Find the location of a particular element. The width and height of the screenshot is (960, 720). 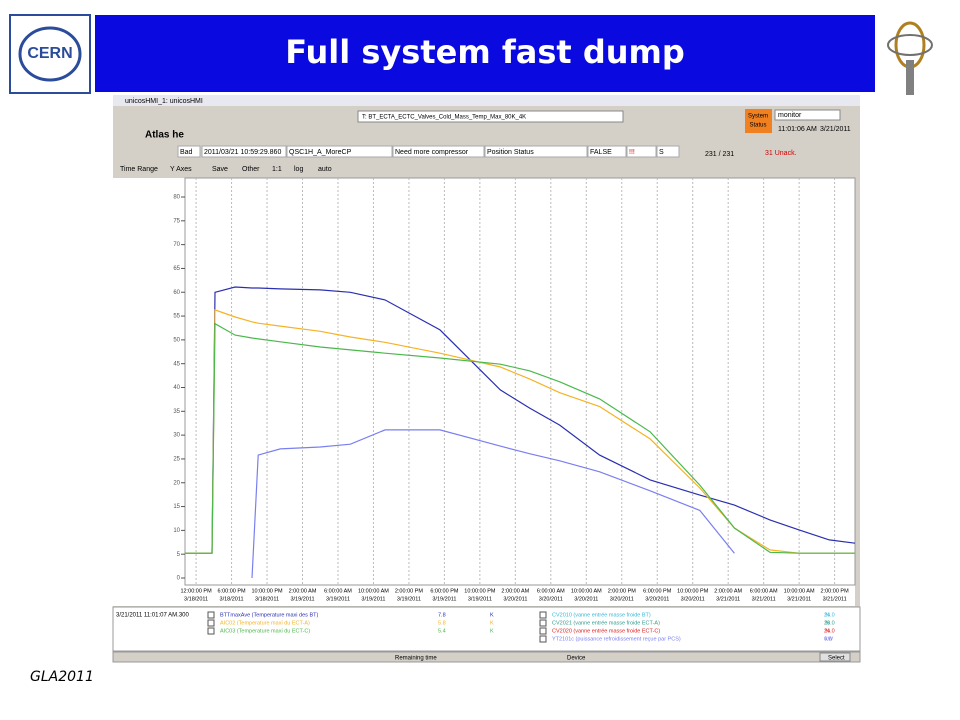

y-tick-label: 0 is located at coordinates (179, 579).